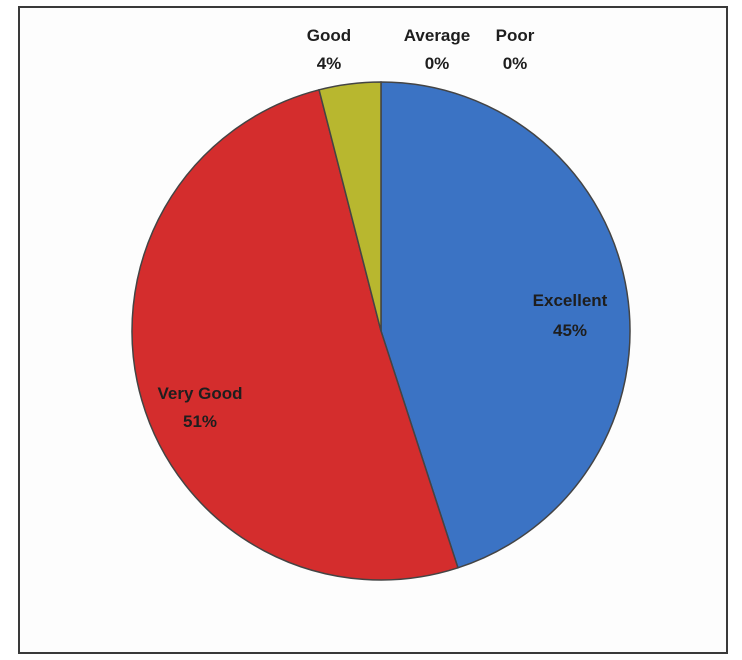 The image size is (742, 660). I want to click on slice-label-good: Good, so click(329, 35).